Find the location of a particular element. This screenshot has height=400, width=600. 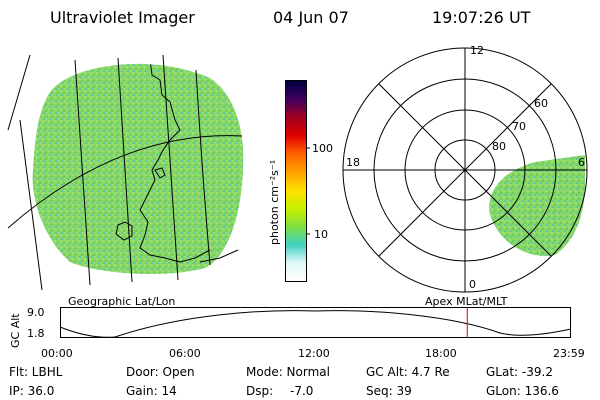

timeline-tick-1200: 12:00 is located at coordinates (314, 353).